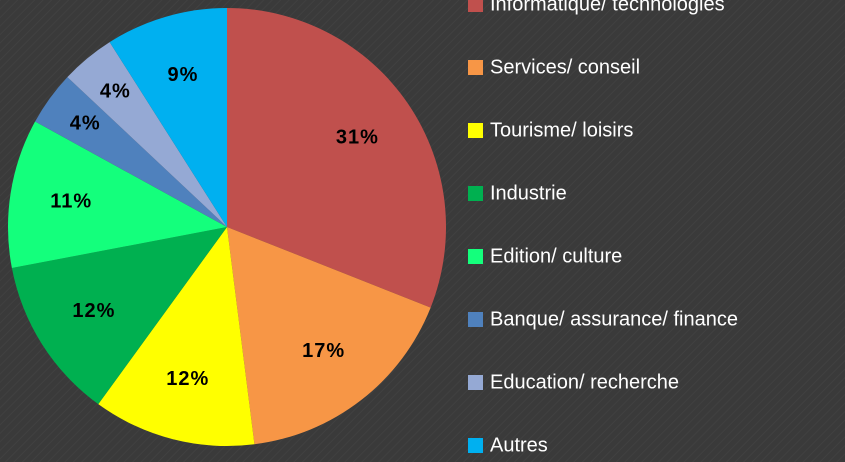 The width and height of the screenshot is (845, 462). What do you see at coordinates (71, 202) in the screenshot?
I see `data-label: 11%` at bounding box center [71, 202].